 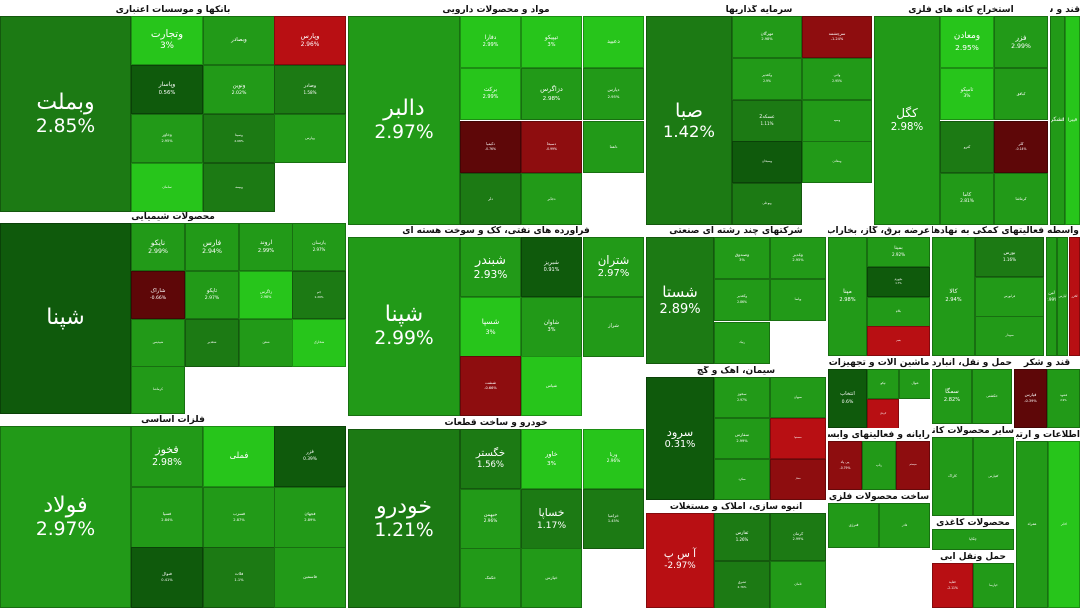 What do you see at coordinates (551, 578) in the screenshot?
I see `stock-tile: خپارس` at bounding box center [551, 578].